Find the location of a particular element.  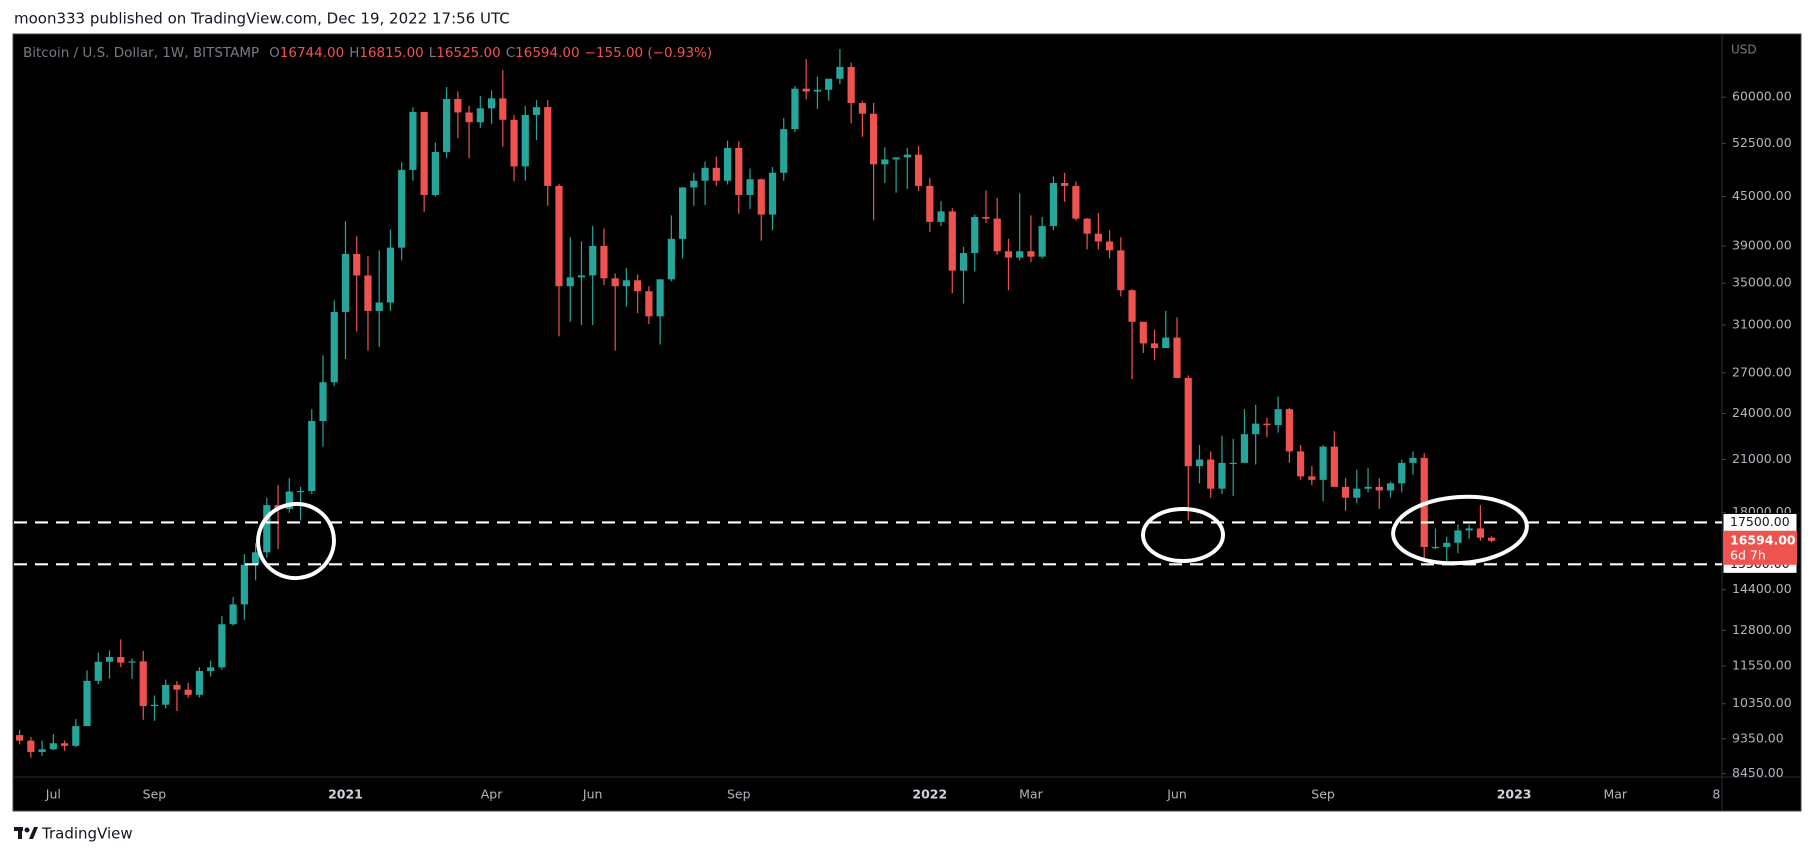

annotation-circle is located at coordinates (1460, 530).